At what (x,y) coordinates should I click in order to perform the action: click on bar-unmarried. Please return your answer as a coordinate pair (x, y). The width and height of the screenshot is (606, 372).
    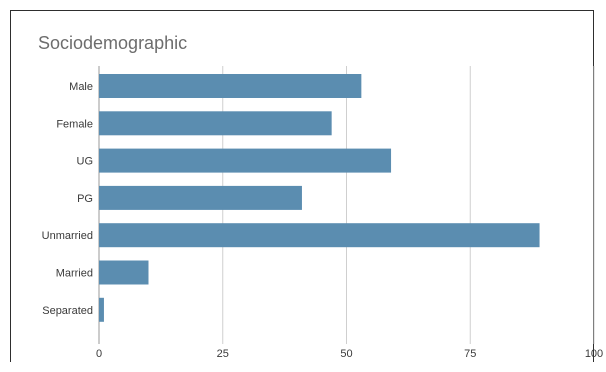
    Looking at the image, I should click on (319, 235).